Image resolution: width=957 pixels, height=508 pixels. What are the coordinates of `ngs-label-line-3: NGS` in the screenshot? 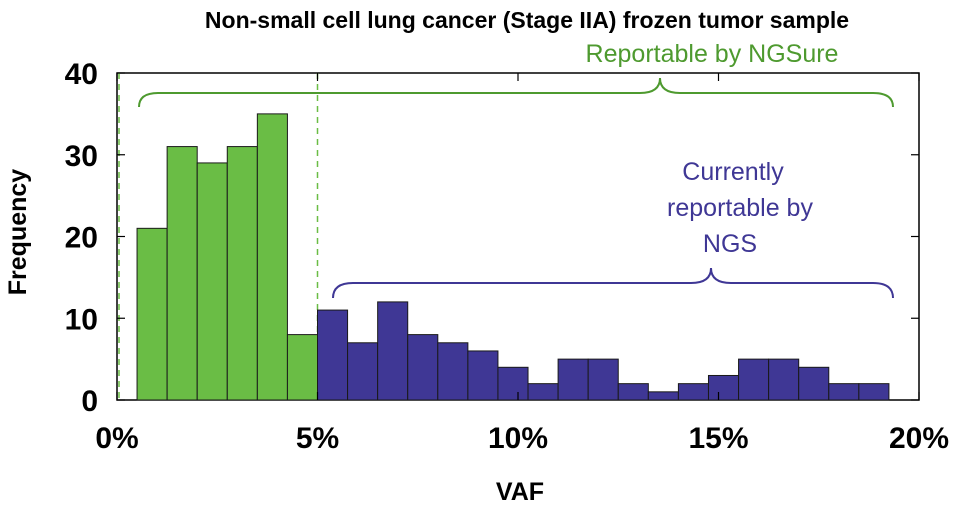 It's located at (730, 244).